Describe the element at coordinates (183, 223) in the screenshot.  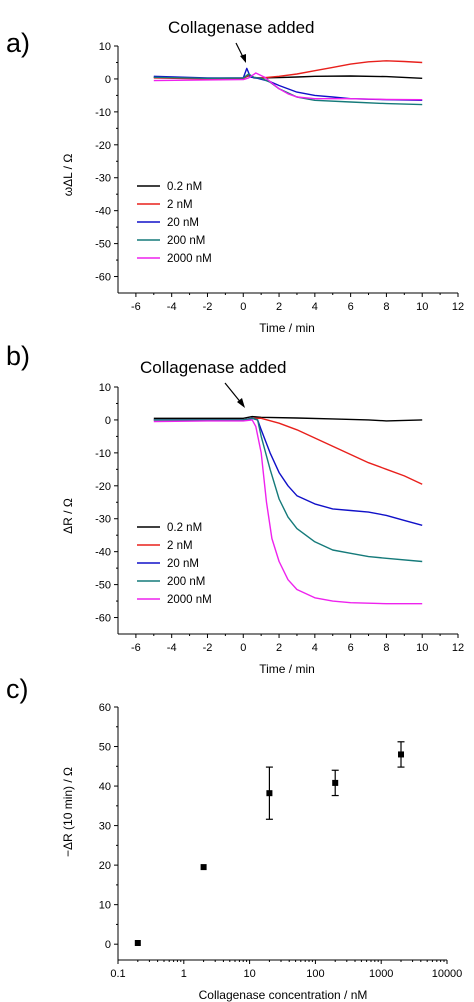
I see `legend-a-label-2: 20 nM` at that location.